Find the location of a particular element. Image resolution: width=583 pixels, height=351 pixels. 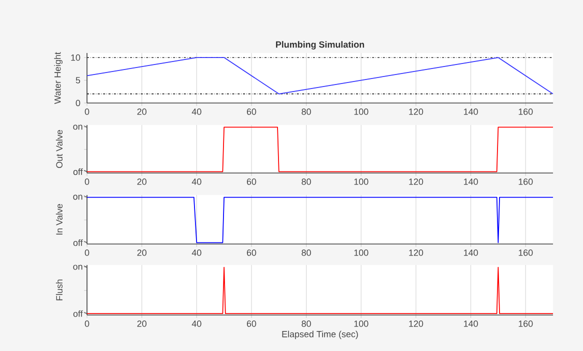

x-axis-title: Elapsed Time (sec) is located at coordinates (320, 335).